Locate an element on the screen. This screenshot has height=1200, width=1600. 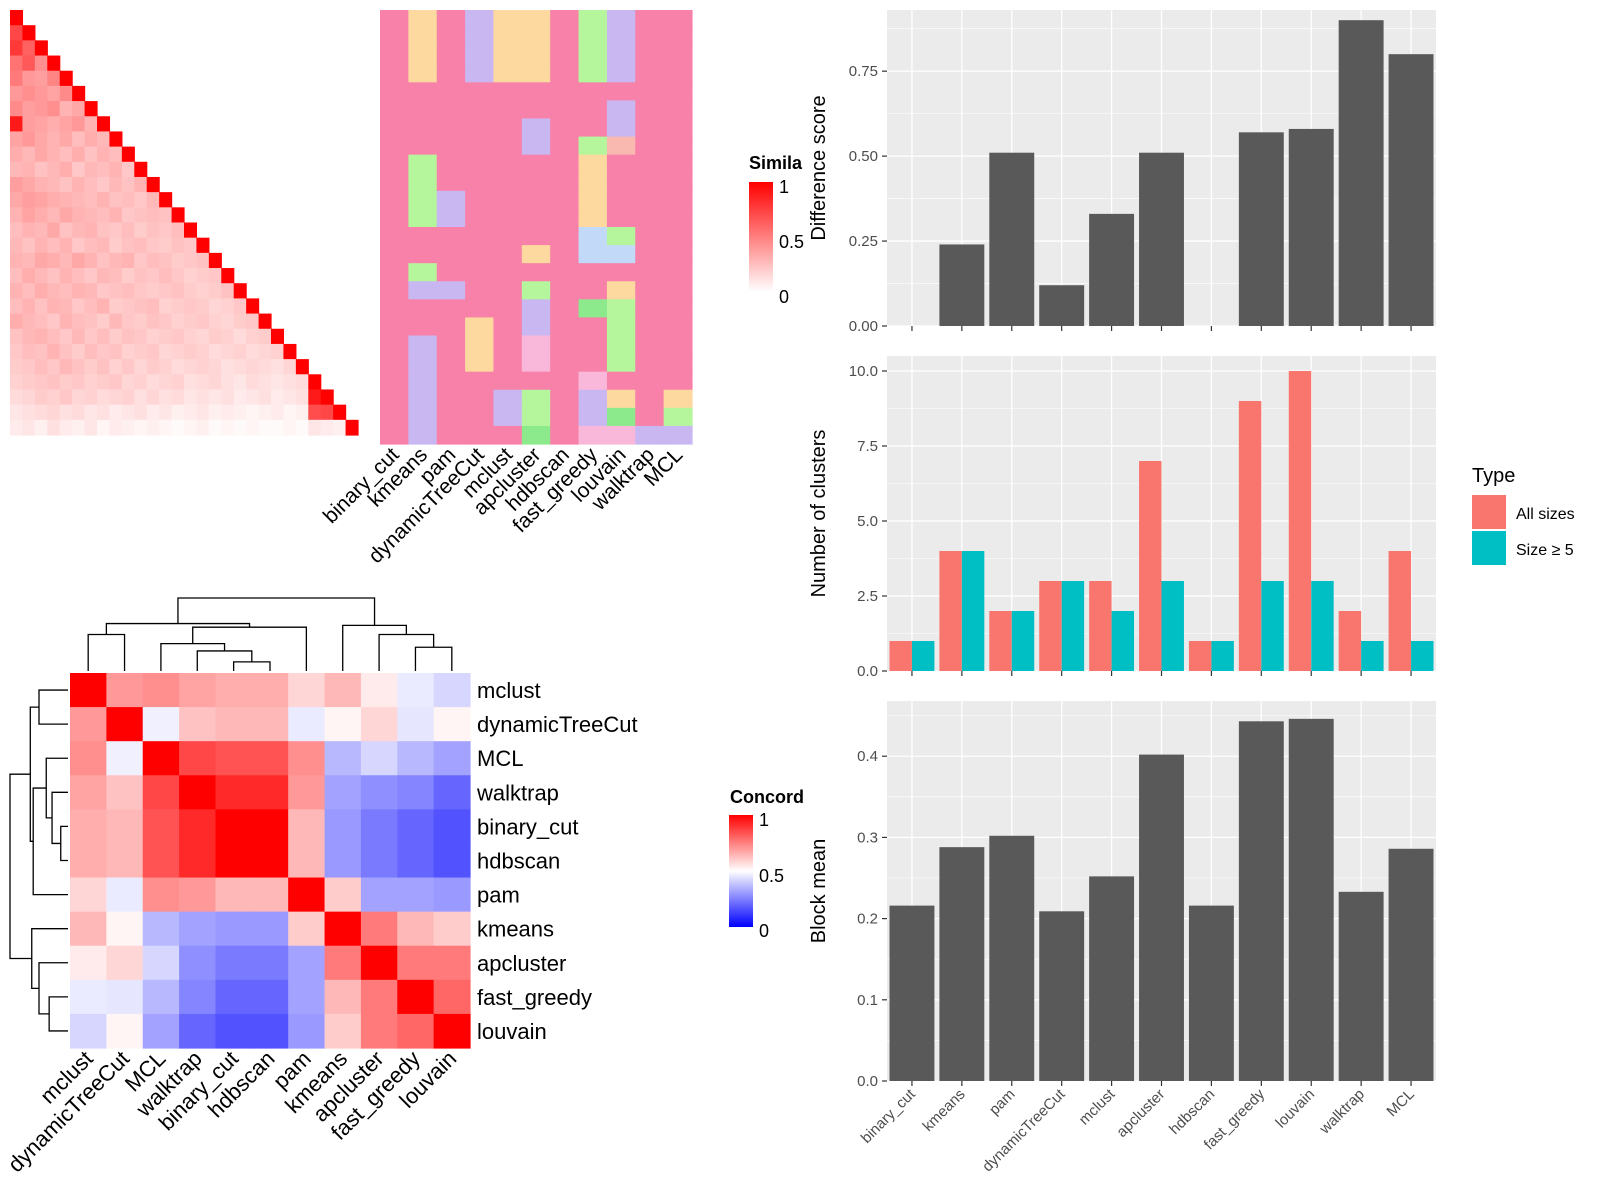
type-legend-label-size5: Size ≥ 5 is located at coordinates (1545, 550).